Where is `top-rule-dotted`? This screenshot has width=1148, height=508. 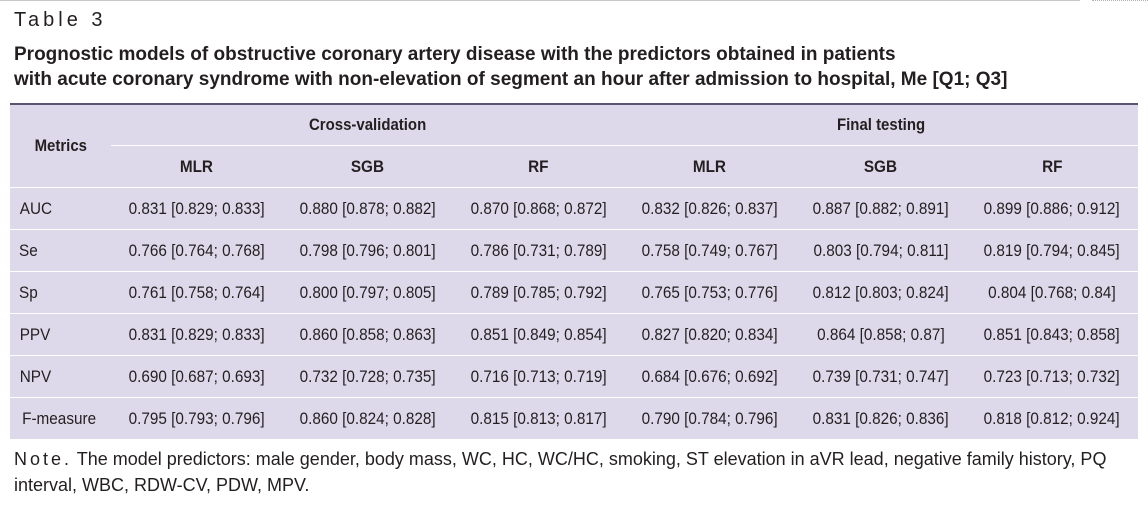 top-rule-dotted is located at coordinates (1120, 1).